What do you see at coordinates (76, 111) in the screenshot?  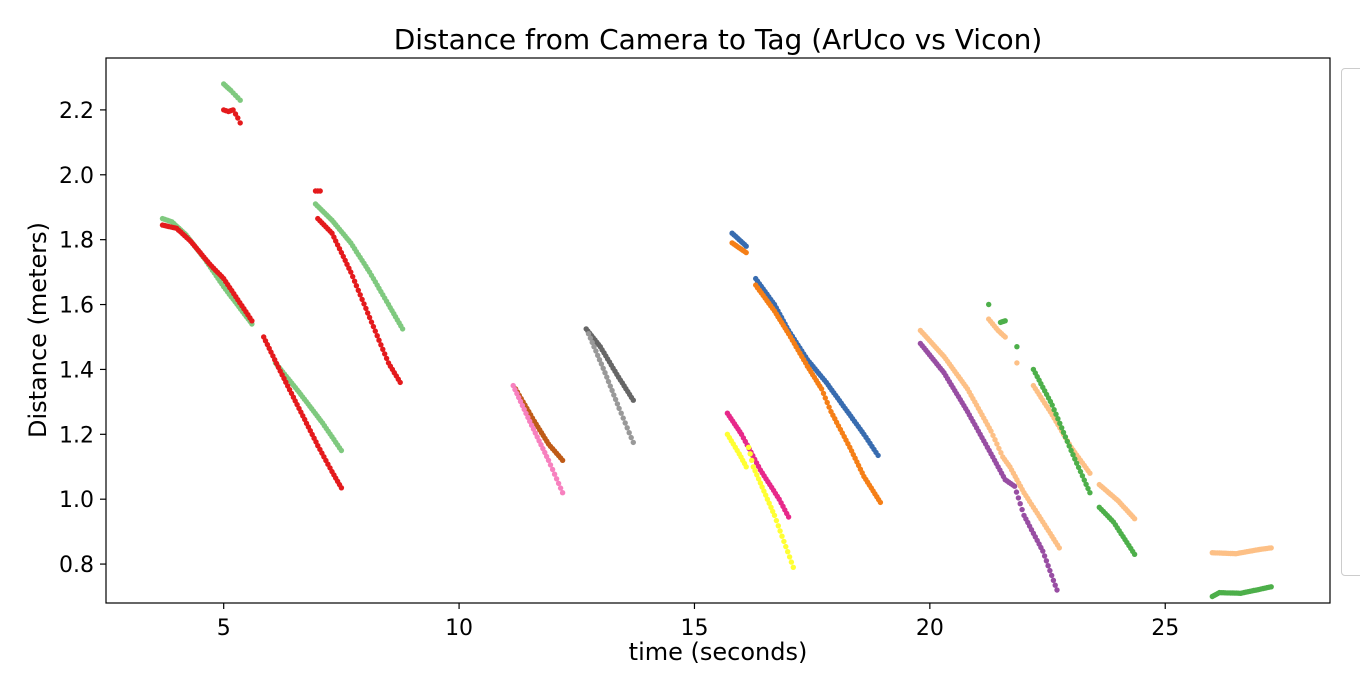 I see `y-tick-label: 2.2` at bounding box center [76, 111].